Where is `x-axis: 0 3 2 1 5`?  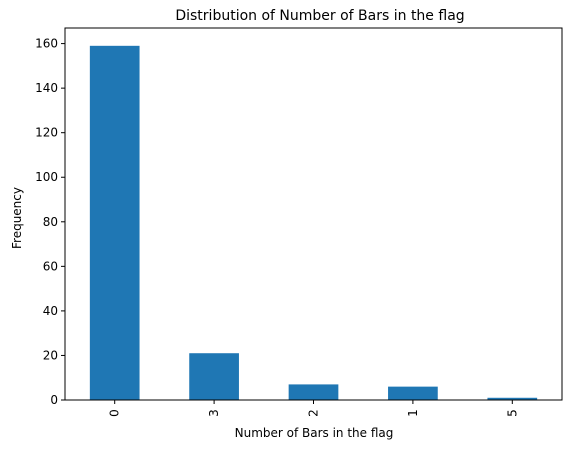
x-axis: 0 3 2 1 5 is located at coordinates (313, 408).